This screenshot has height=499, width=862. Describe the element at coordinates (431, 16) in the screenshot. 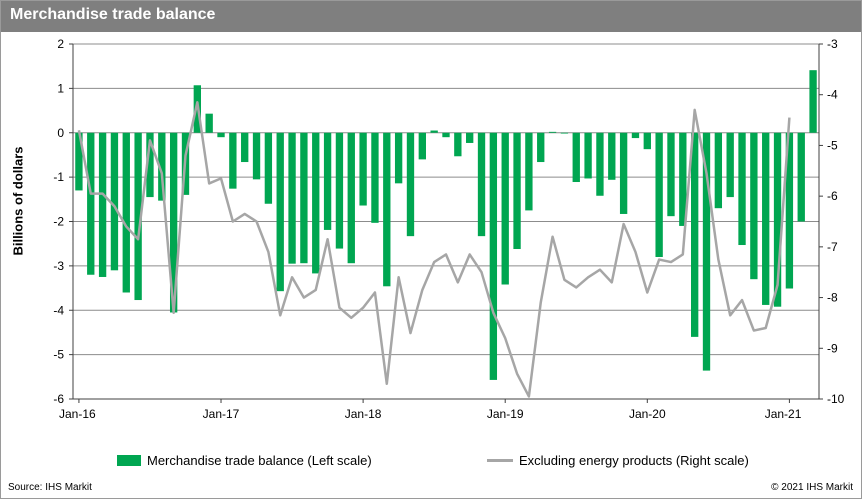

I see `title-bar: Merchandise trade balance` at that location.